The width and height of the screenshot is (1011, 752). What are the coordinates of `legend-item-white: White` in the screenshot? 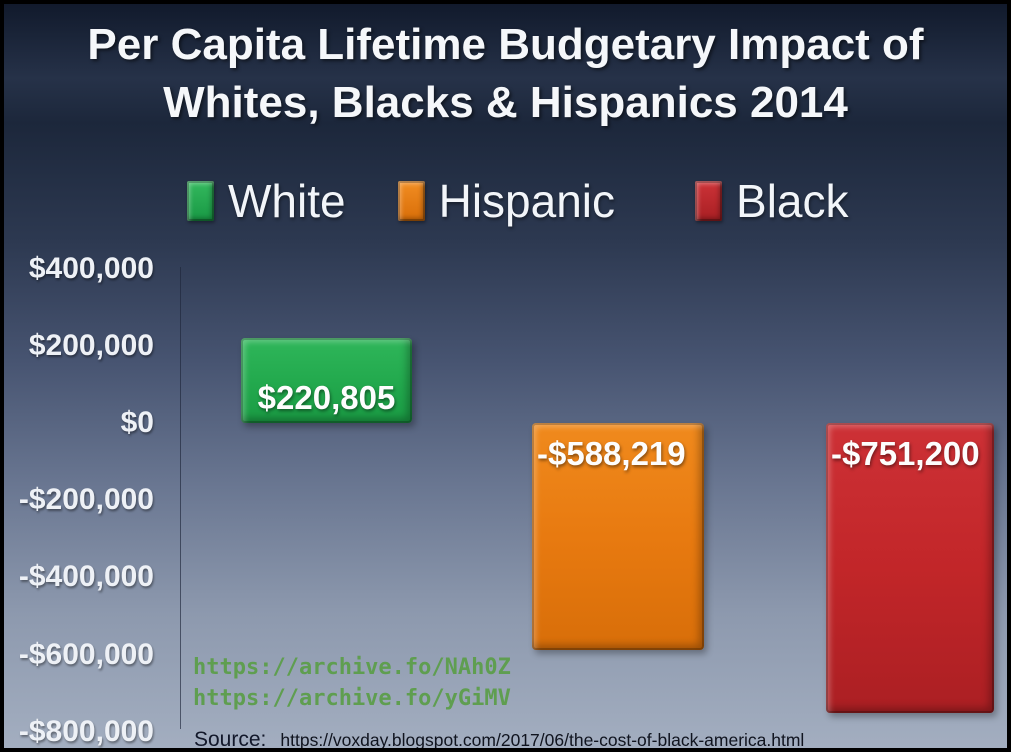 It's located at (266, 201).